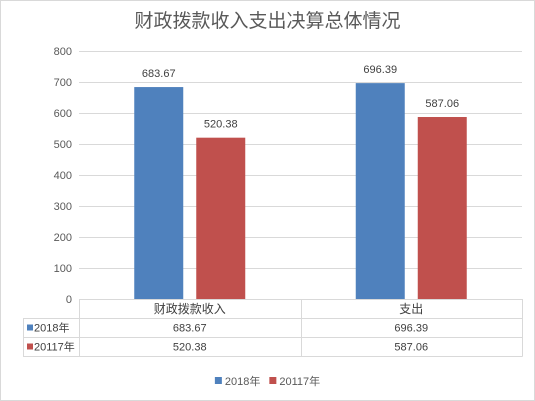 The image size is (535, 401). What do you see at coordinates (63, 145) in the screenshot?
I see `y-tick-label-500: 500` at bounding box center [63, 145].